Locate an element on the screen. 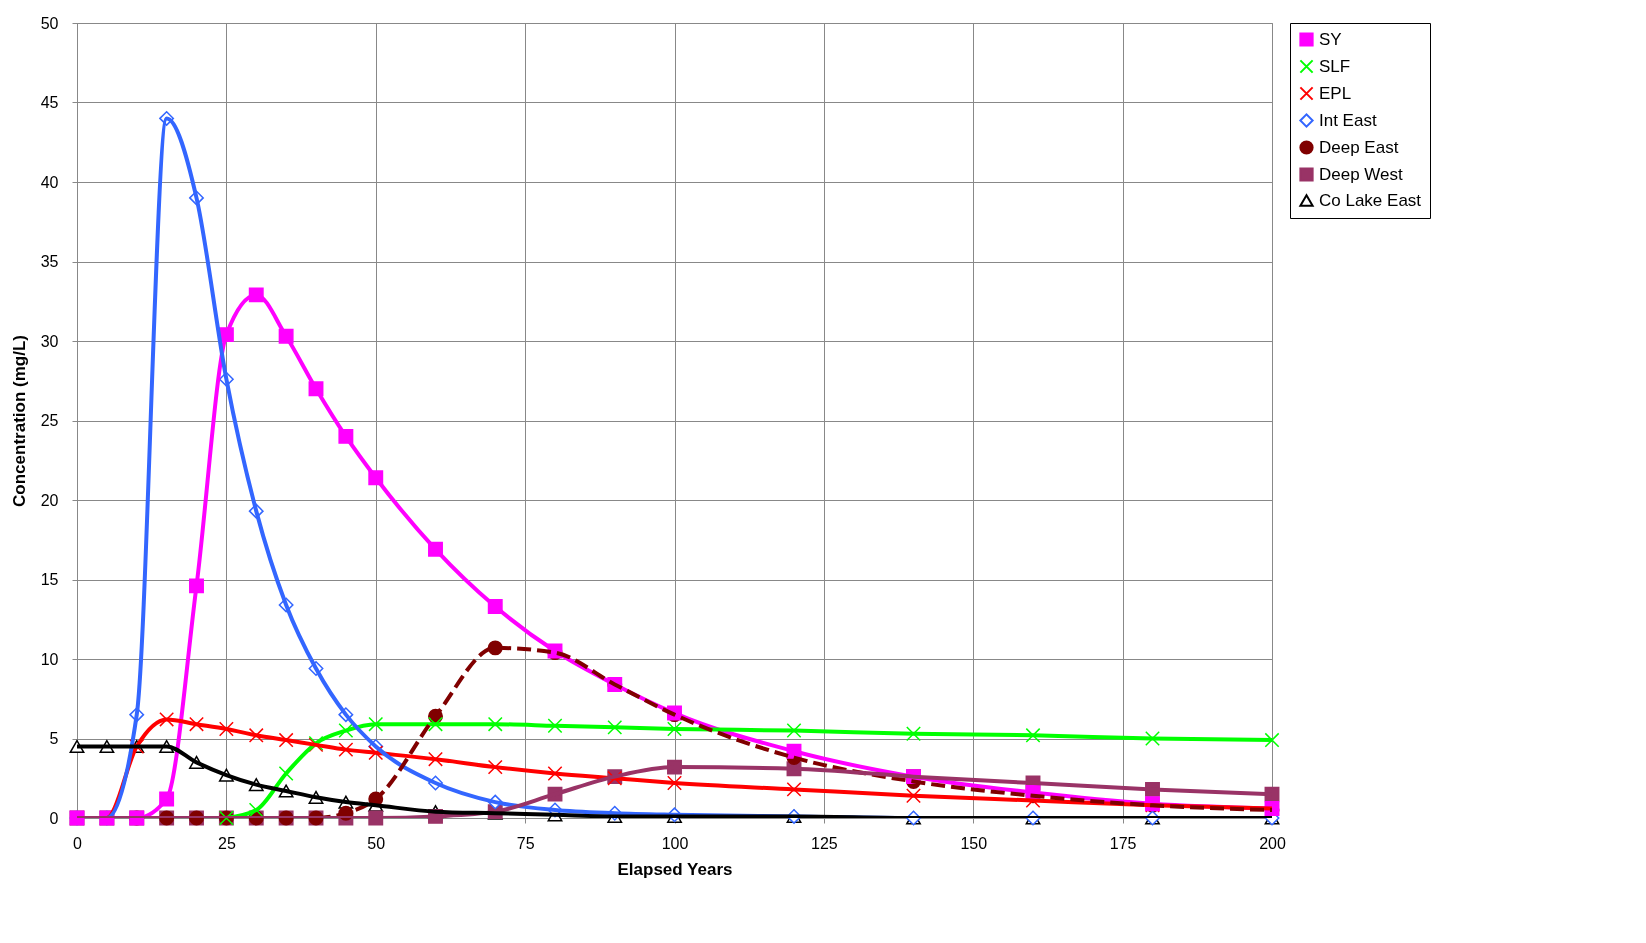 The height and width of the screenshot is (943, 1646). legend-label: Co Lake East is located at coordinates (1370, 200).